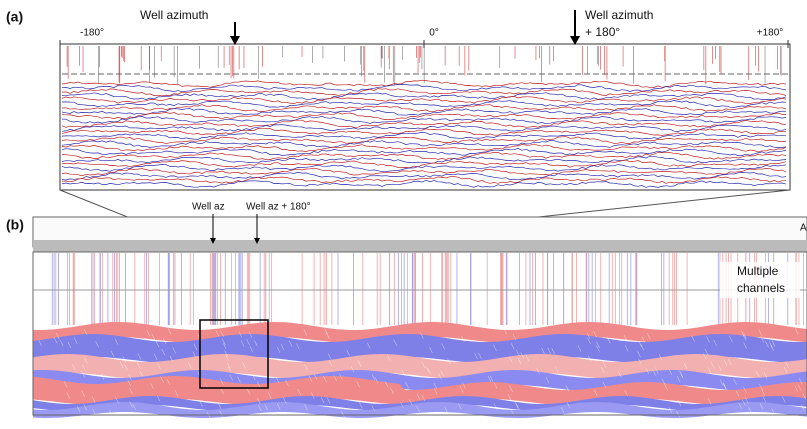 The image size is (807, 429). Describe the element at coordinates (420, 410) in the screenshot. I see `band` at that location.